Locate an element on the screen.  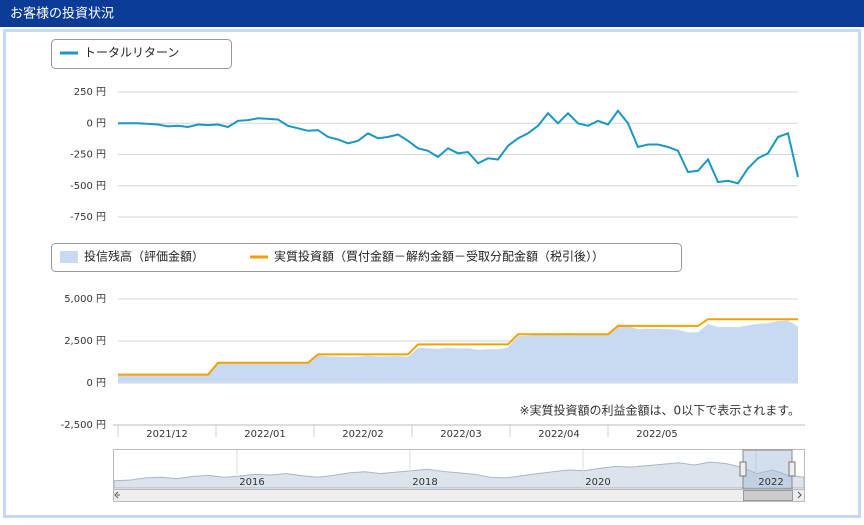
scroll-right is located at coordinates (799, 495).